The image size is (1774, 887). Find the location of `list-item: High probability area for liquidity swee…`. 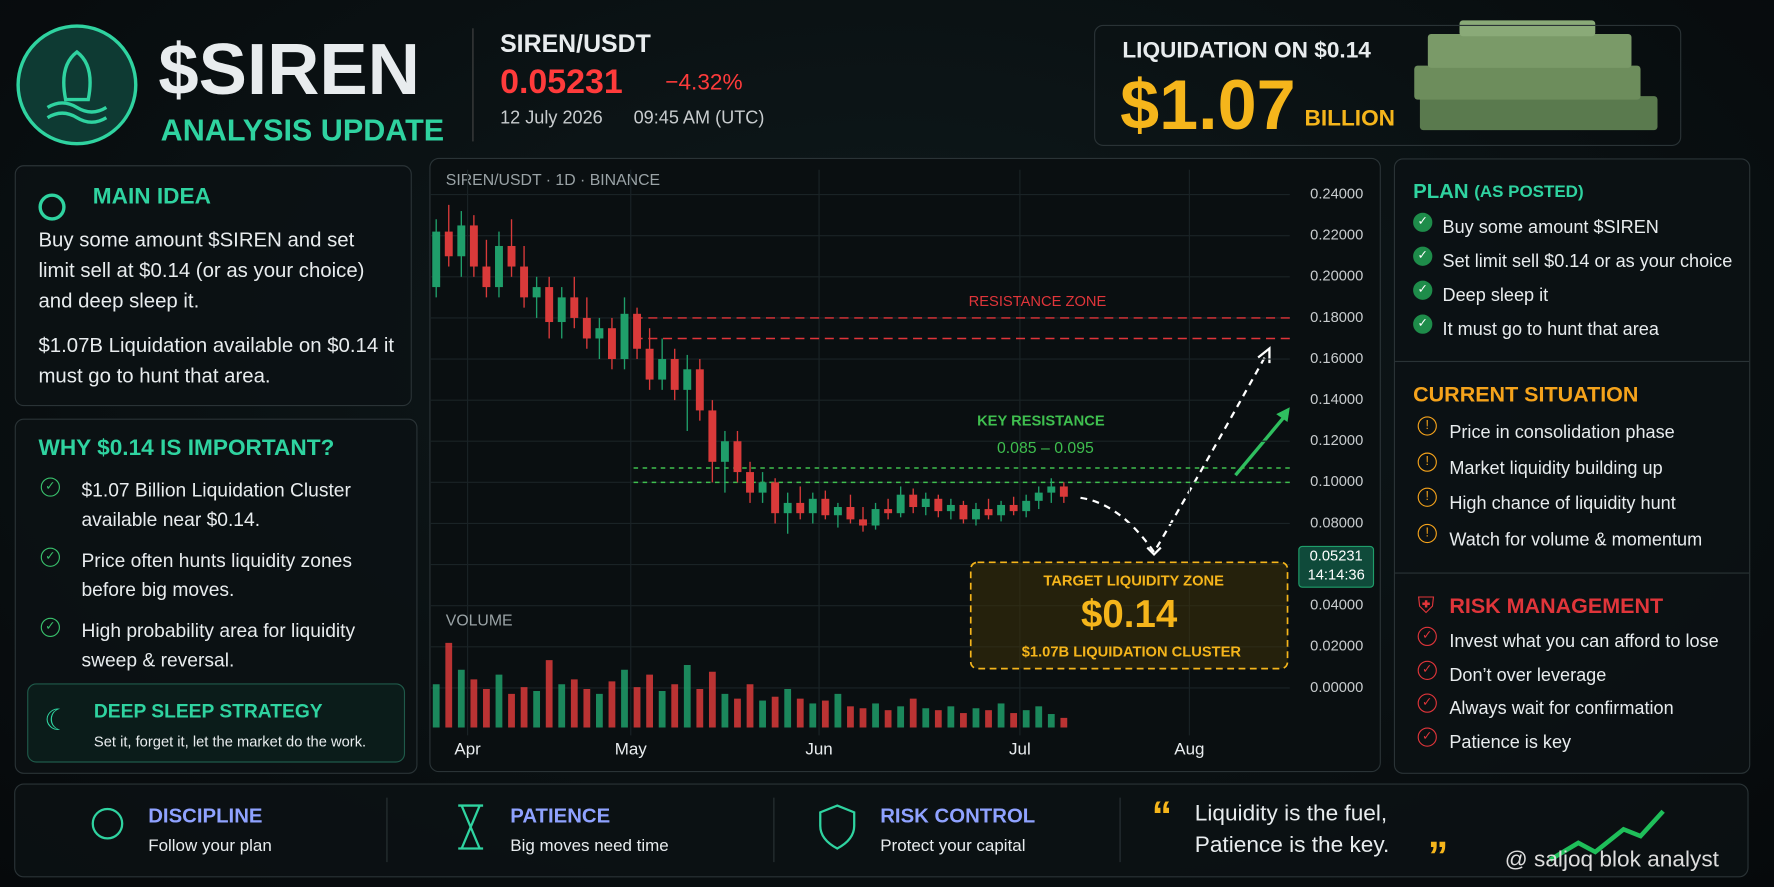

list-item: High probability area for liquidity swee… is located at coordinates (210, 646).